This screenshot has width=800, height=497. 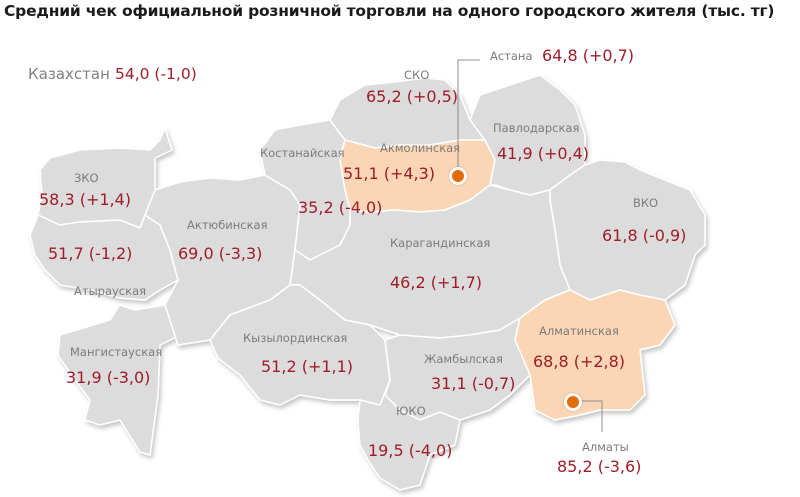 What do you see at coordinates (110, 291) in the screenshot?
I see `region-name-atyrau: Атырауская` at bounding box center [110, 291].